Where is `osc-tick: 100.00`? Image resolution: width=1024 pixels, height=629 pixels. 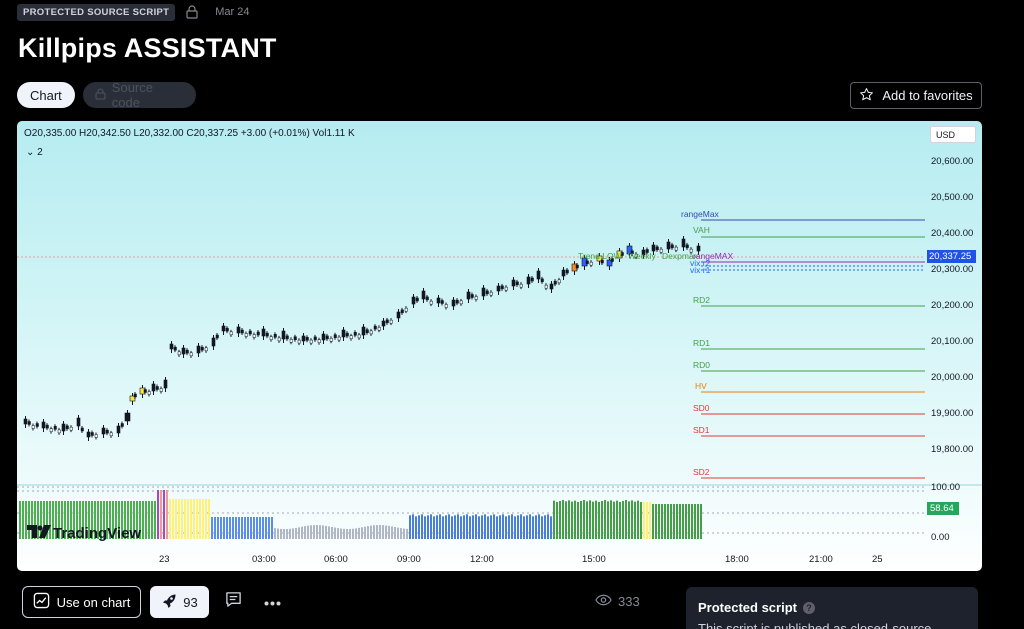
osc-tick: 100.00 is located at coordinates (946, 487).